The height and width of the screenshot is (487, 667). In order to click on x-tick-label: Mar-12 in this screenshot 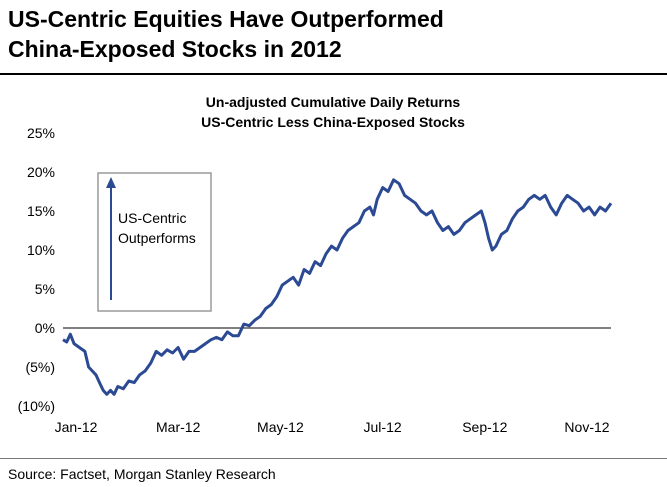, I will do `click(178, 427)`.